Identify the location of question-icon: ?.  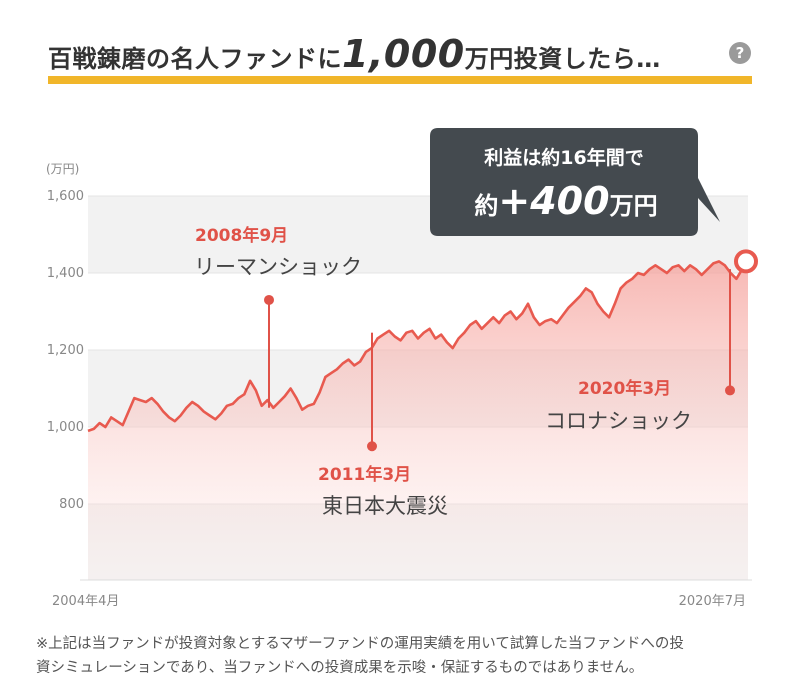
(740, 53).